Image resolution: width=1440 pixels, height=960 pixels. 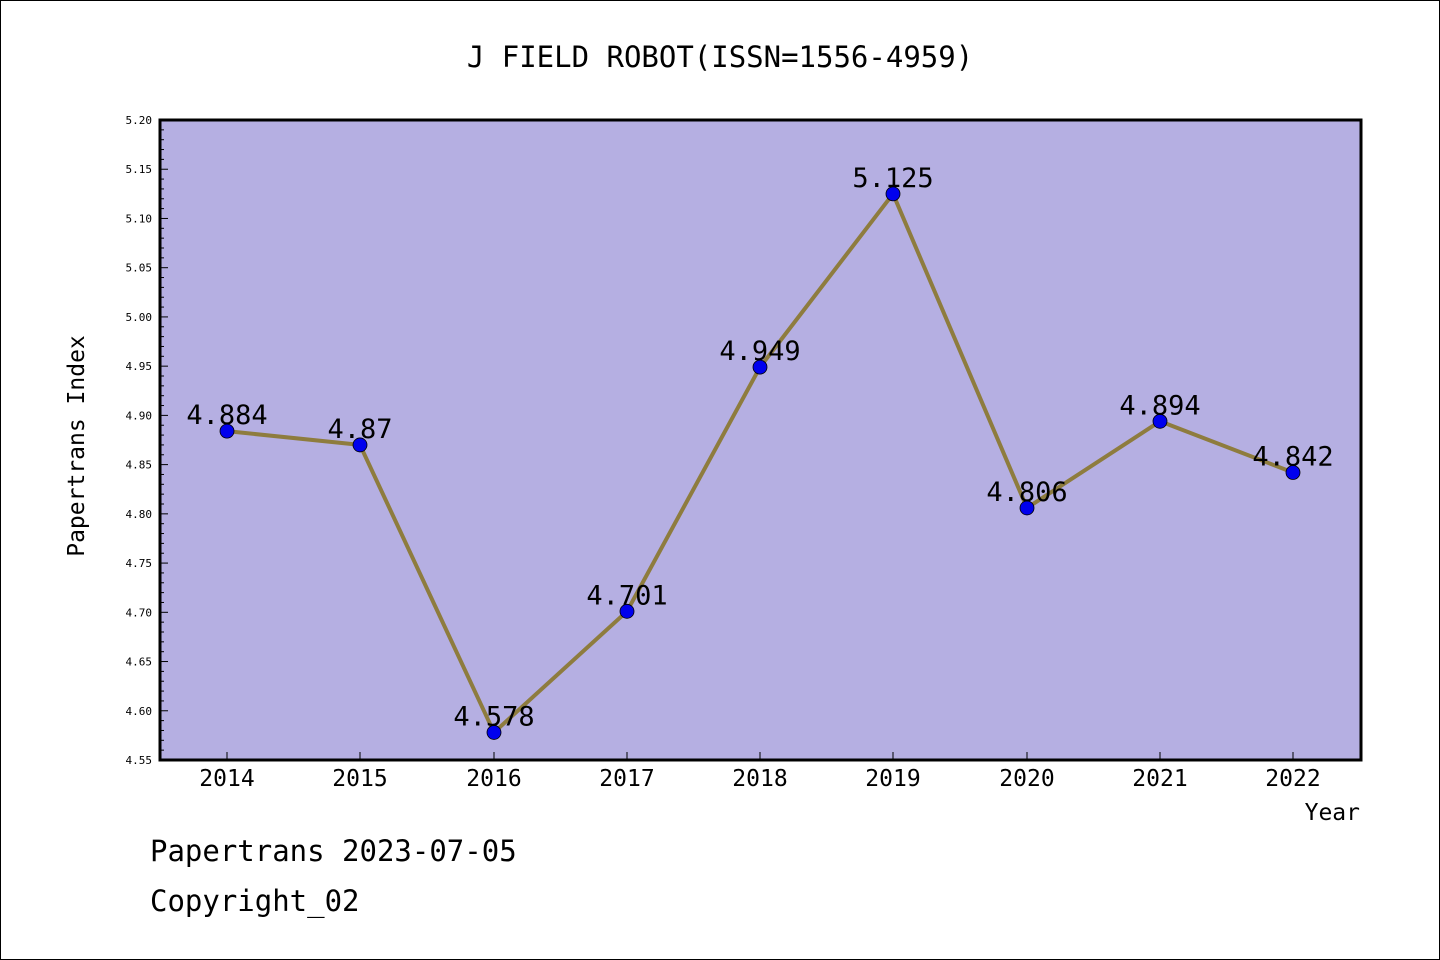 What do you see at coordinates (333, 851) in the screenshot?
I see `footer-date: Papertrans 2023-07-05` at bounding box center [333, 851].